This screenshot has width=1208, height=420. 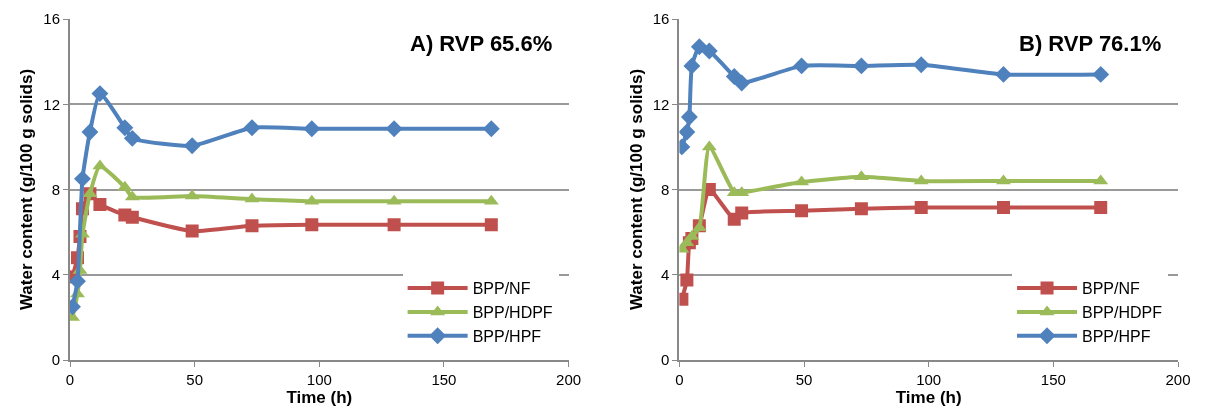 What do you see at coordinates (1090, 43) in the screenshot?
I see `text: B) RVP 76.1%` at bounding box center [1090, 43].